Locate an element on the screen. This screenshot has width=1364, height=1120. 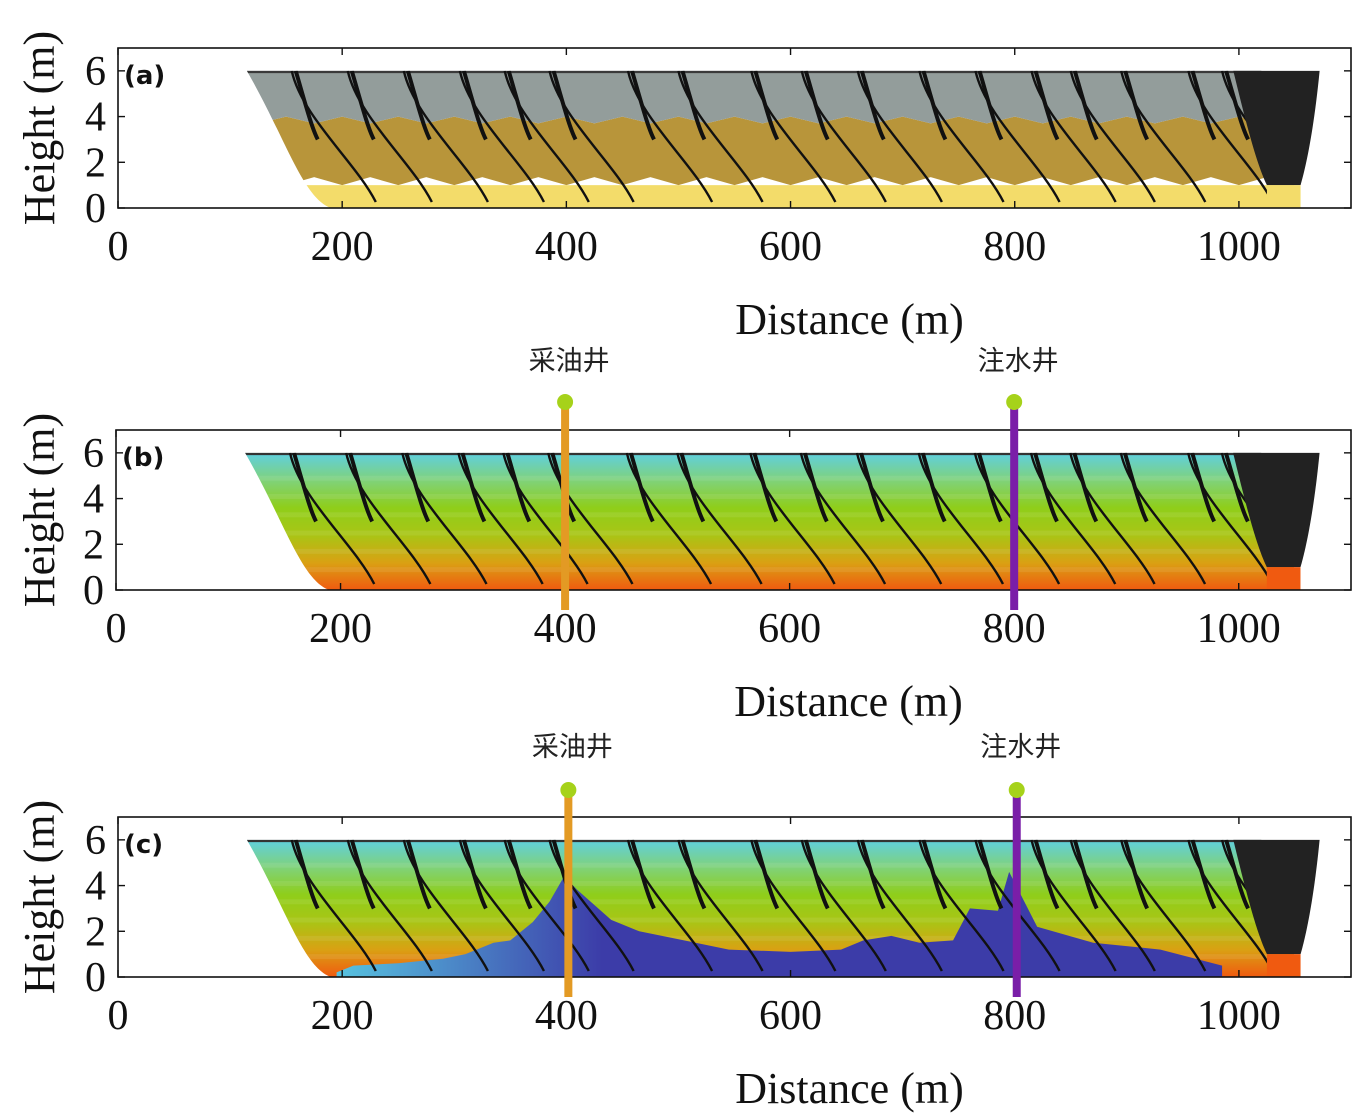
y-tick-label: 0 is located at coordinates (95, 209).